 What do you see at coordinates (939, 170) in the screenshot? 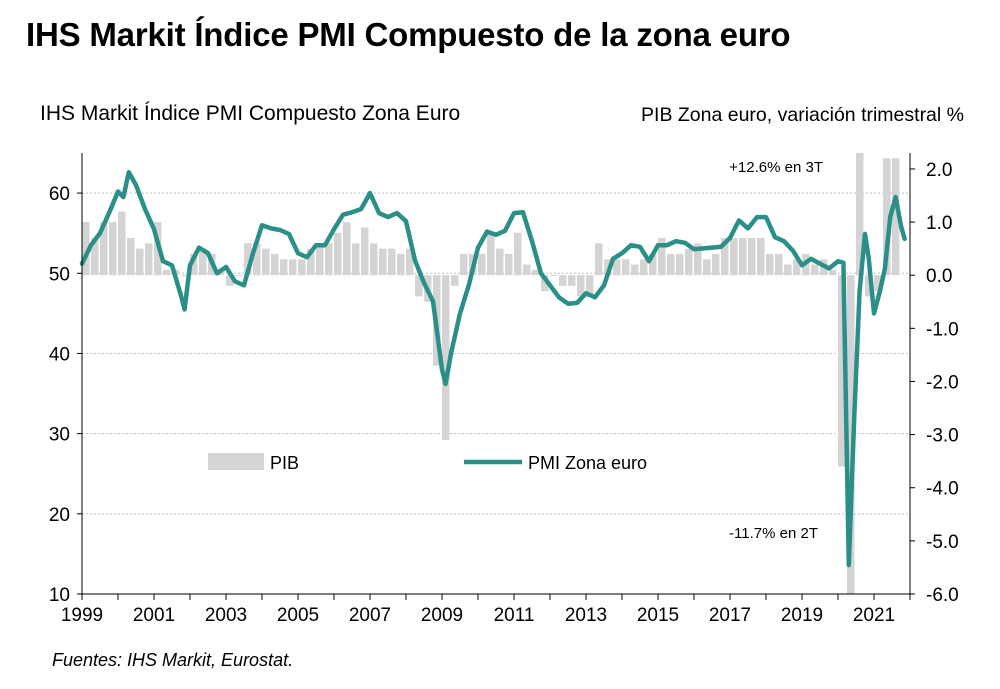
I see `right-tick-label: 2.0` at bounding box center [939, 170].